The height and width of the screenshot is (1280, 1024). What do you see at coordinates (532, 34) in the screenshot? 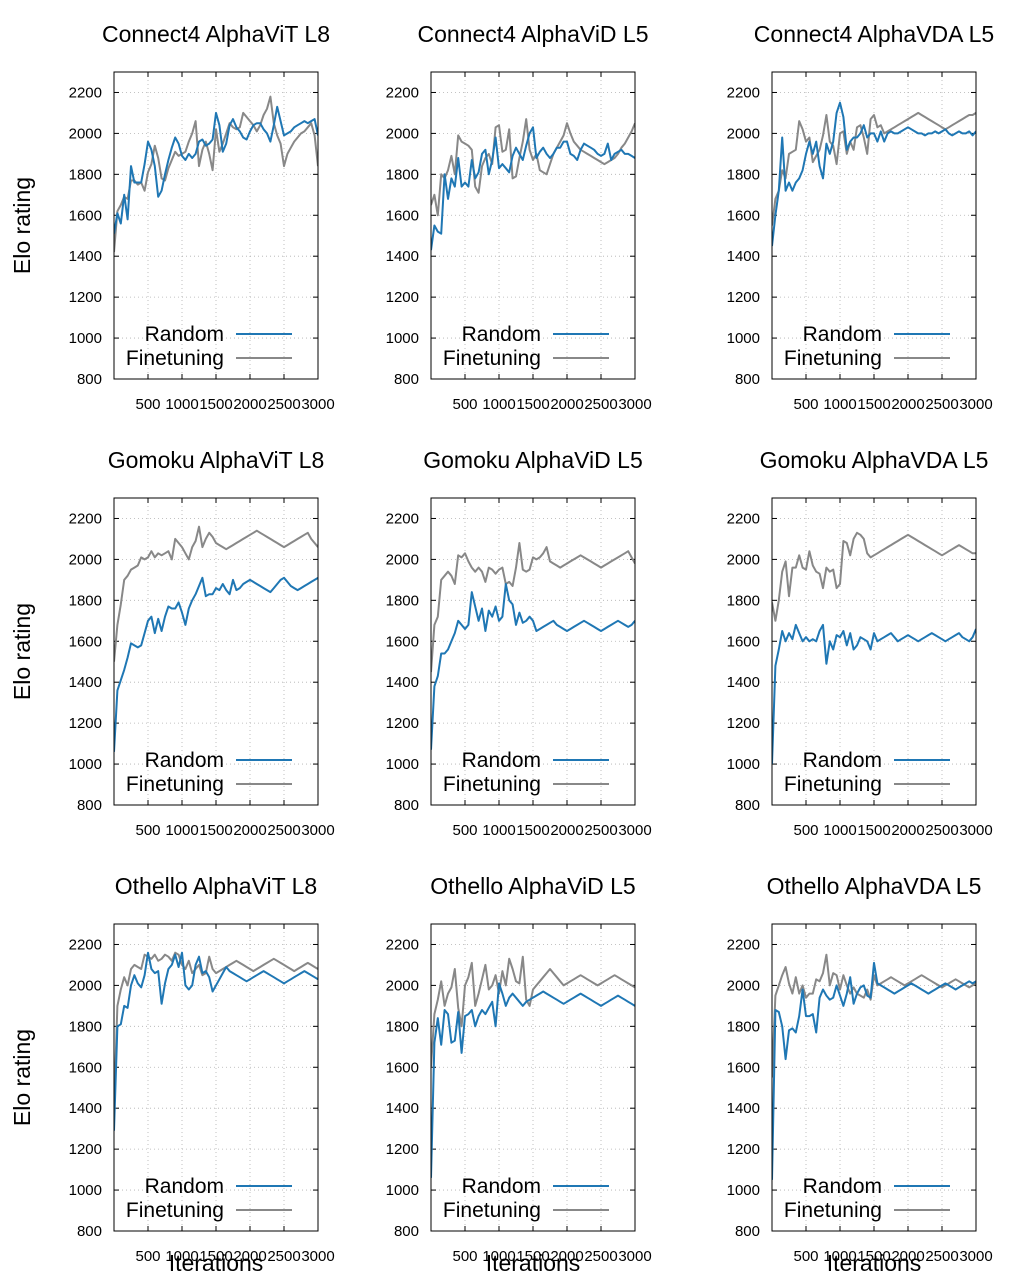
I see `chart-title: Connect4 AlphaViD L5` at bounding box center [532, 34].